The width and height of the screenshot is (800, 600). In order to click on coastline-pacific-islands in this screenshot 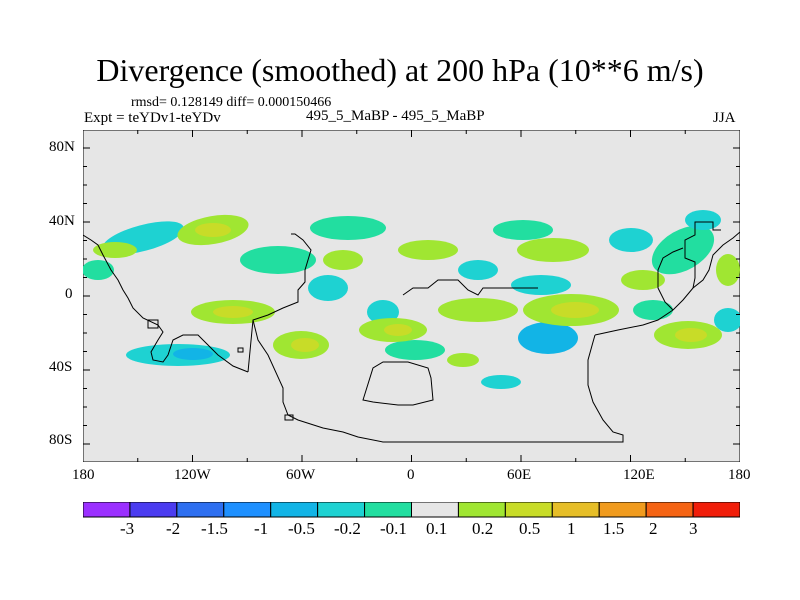, I will do `click(153, 324)`.